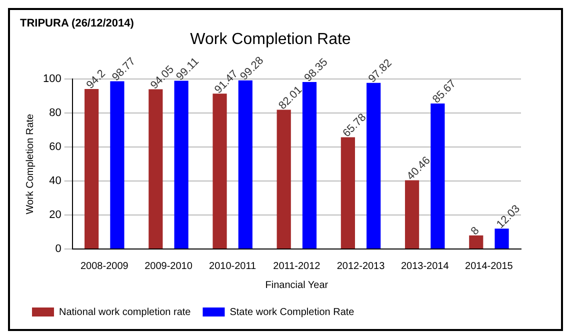  I want to click on x-tick-label: 2009-2010, so click(168, 266).